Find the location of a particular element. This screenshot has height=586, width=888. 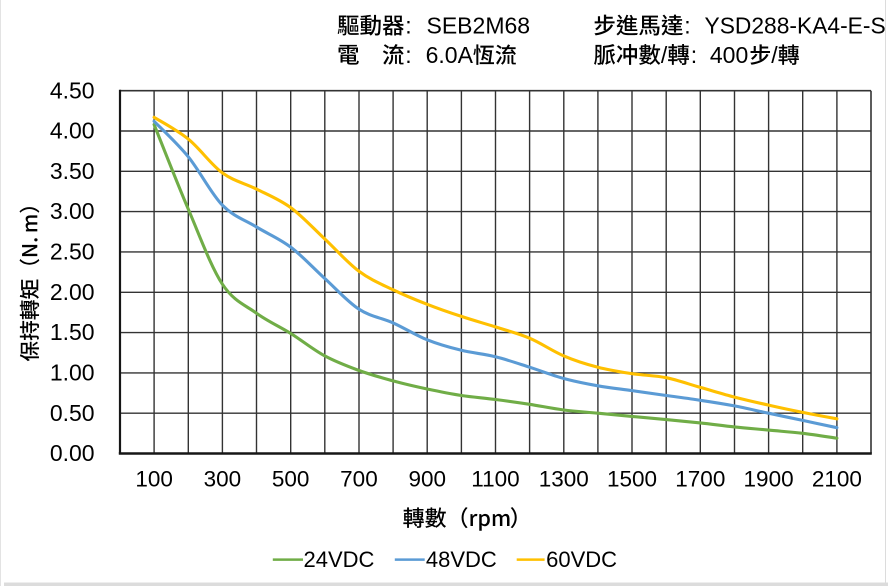

svg-text: 2100 is located at coordinates (837, 478).